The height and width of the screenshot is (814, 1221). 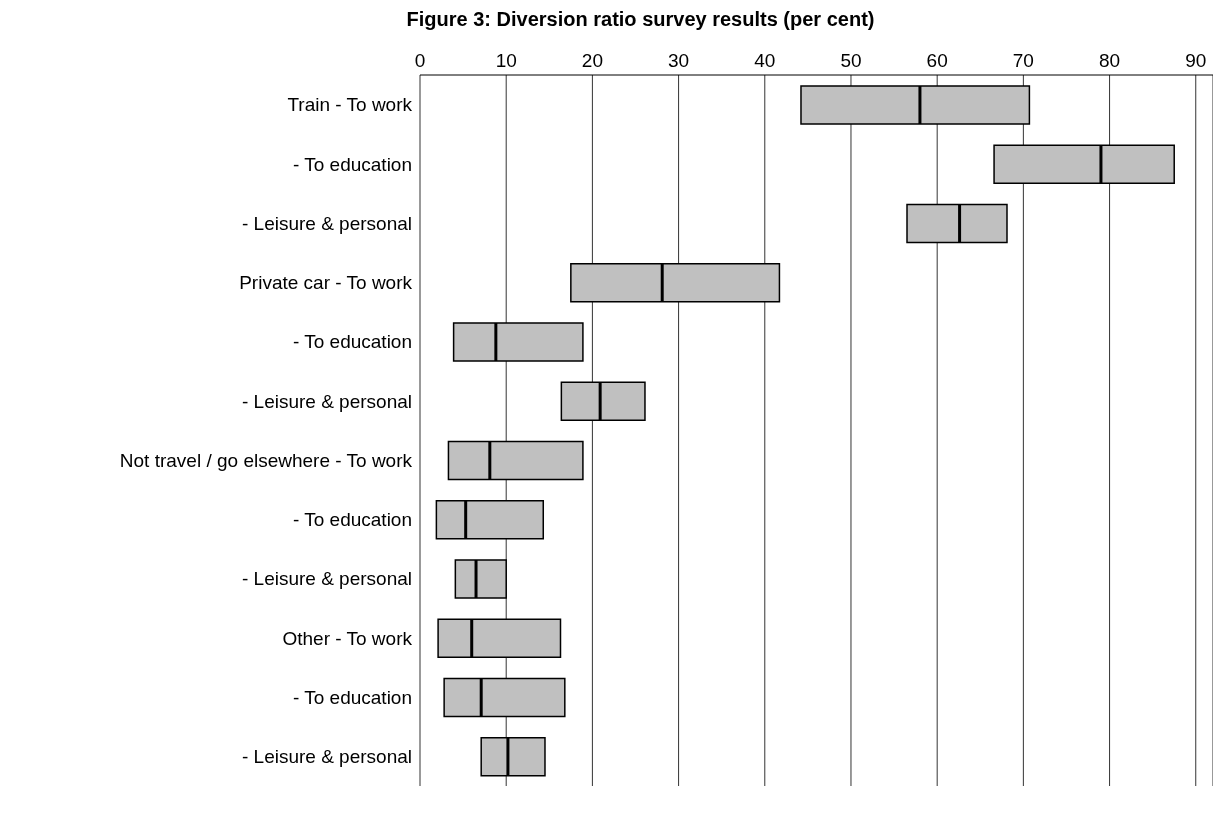 What do you see at coordinates (851, 60) in the screenshot?
I see `x-tick-label: 50` at bounding box center [851, 60].